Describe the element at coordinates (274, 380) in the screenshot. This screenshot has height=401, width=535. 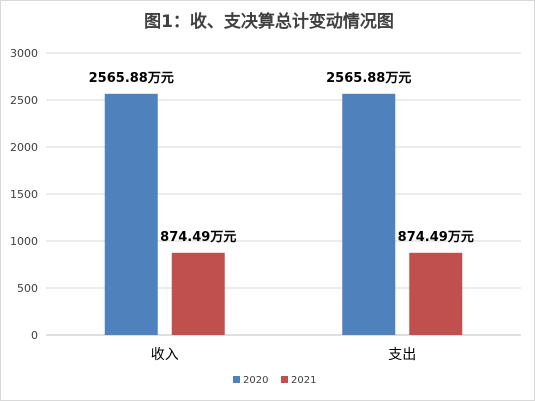
I see `legend: 2020 2021` at that location.